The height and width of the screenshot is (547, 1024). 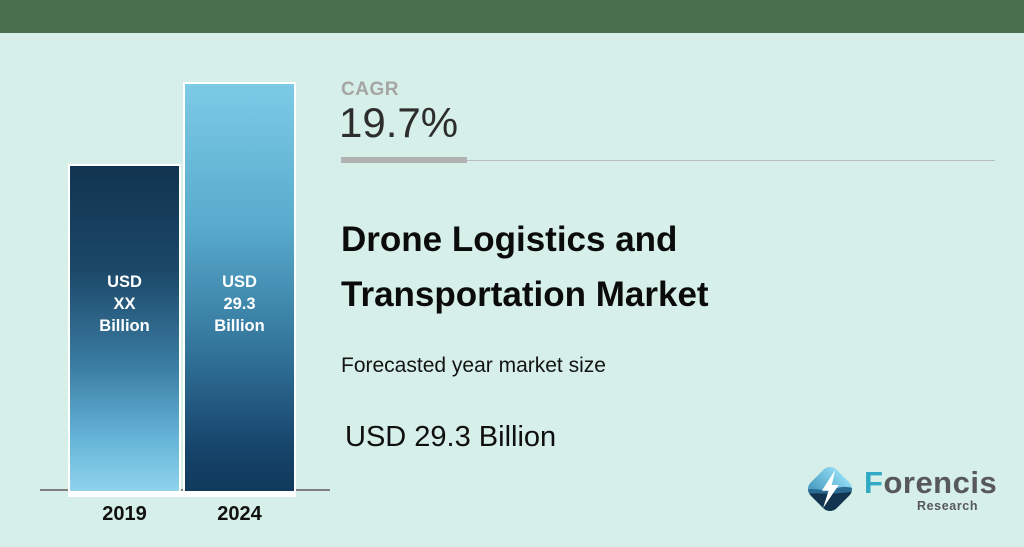 I want to click on cagr-divider-thick, so click(x=404, y=160).